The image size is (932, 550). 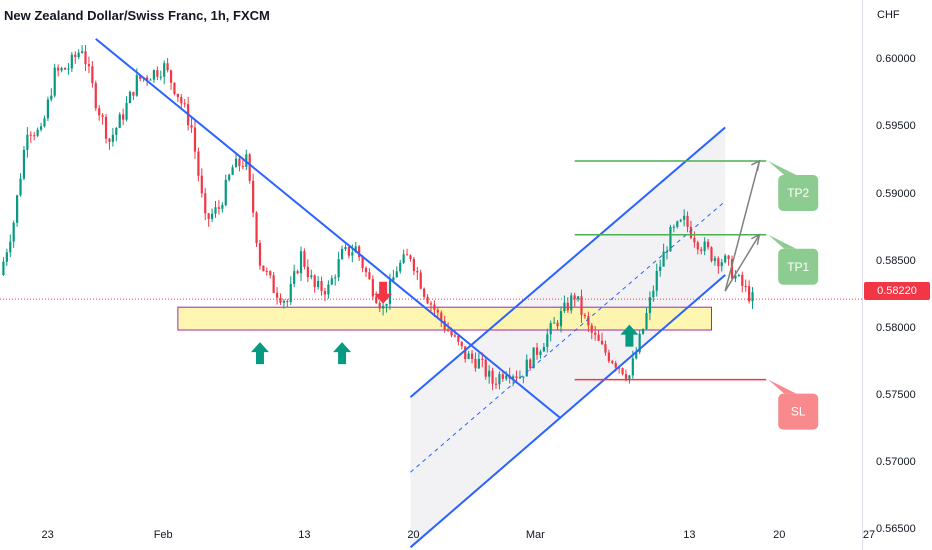 I want to click on y-tick-label: 0.59000, so click(x=896, y=193).